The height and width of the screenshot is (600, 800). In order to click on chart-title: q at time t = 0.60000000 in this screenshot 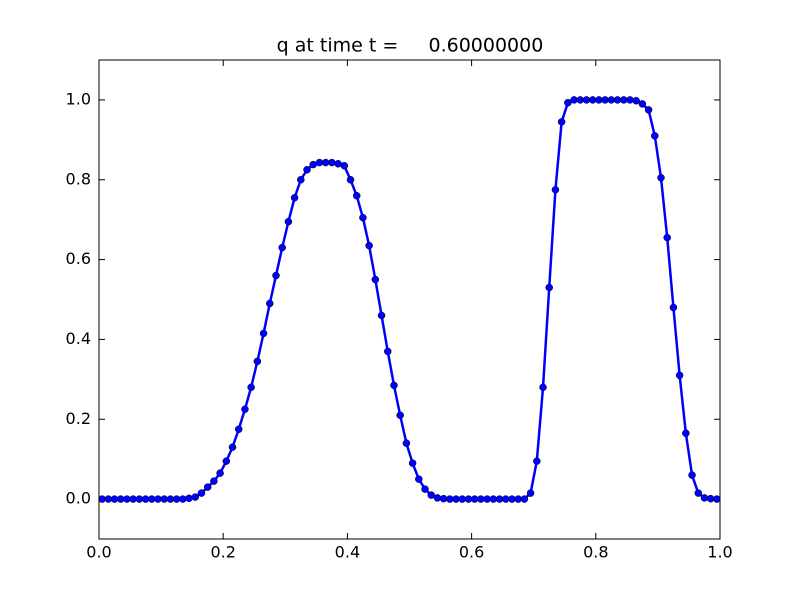, I will do `click(410, 46)`.